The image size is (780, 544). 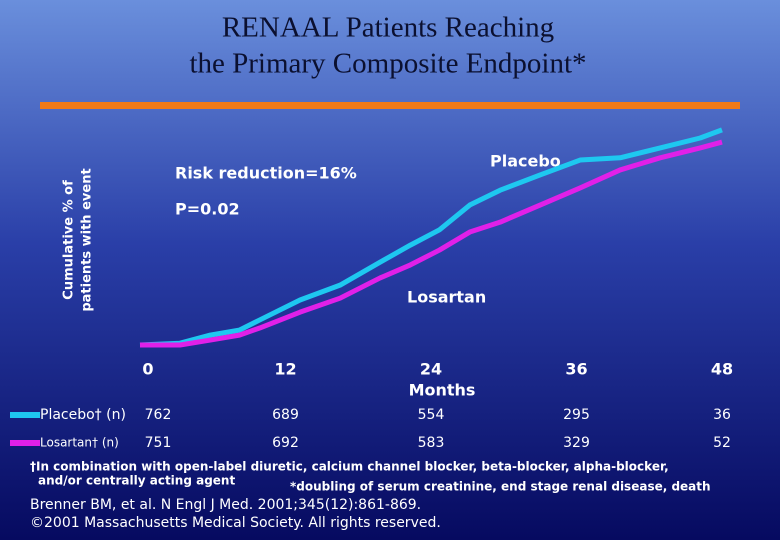 I want to click on annotation: Risk reduction=16%, so click(x=266, y=173).